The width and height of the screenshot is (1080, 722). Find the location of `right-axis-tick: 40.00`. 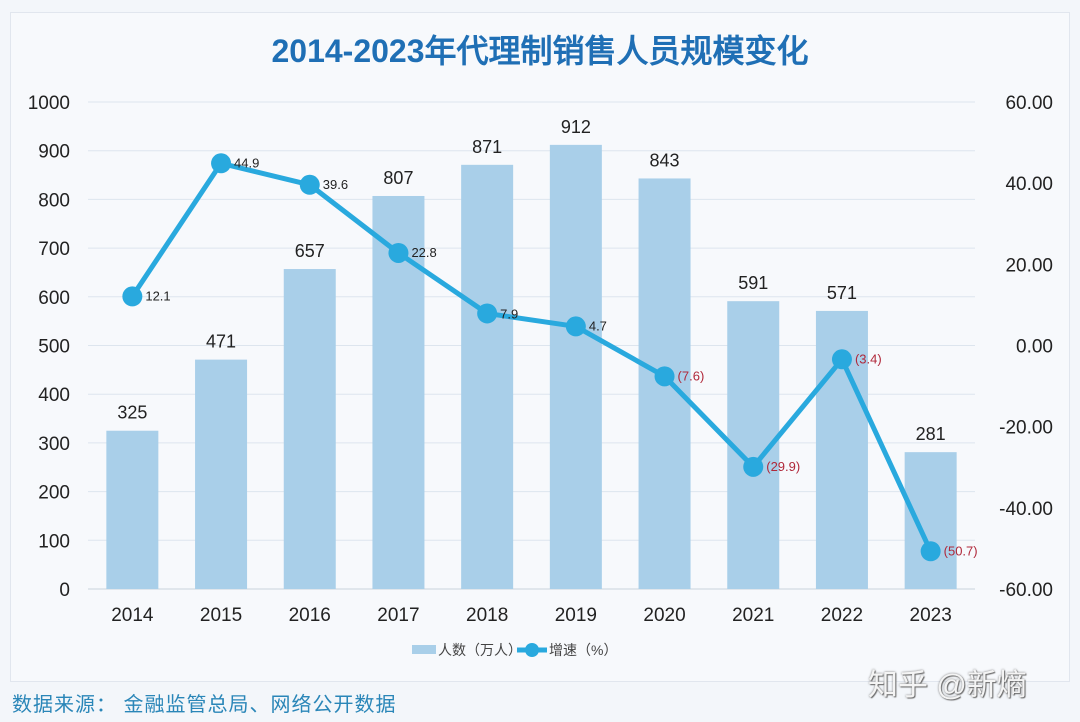

right-axis-tick: 40.00 is located at coordinates (1029, 184).